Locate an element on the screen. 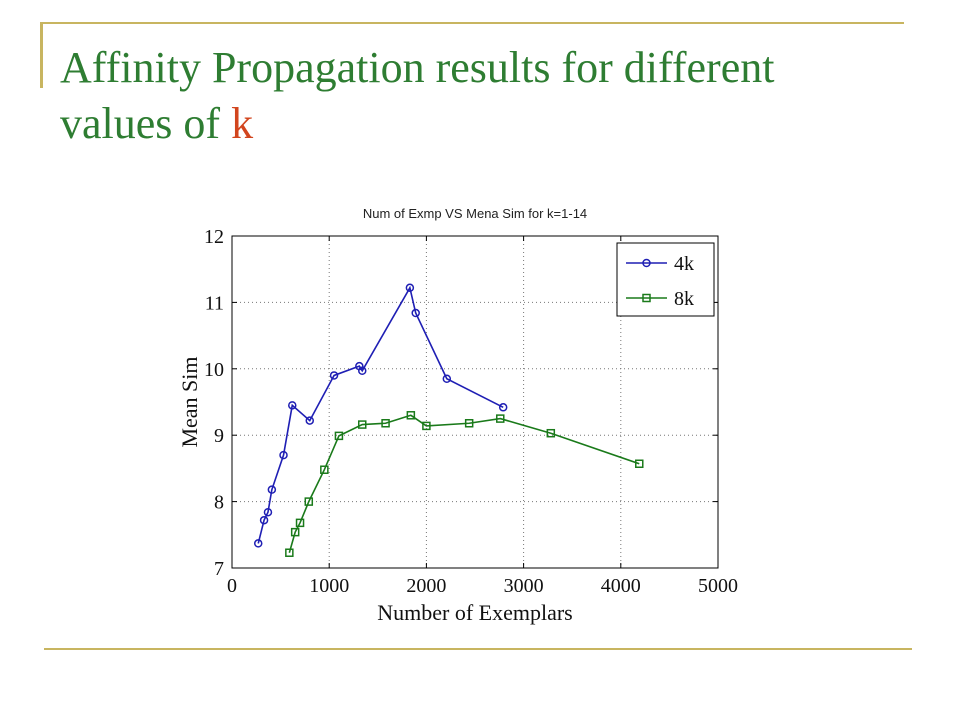 The image size is (960, 720). x-tick-label: 0 is located at coordinates (232, 586).